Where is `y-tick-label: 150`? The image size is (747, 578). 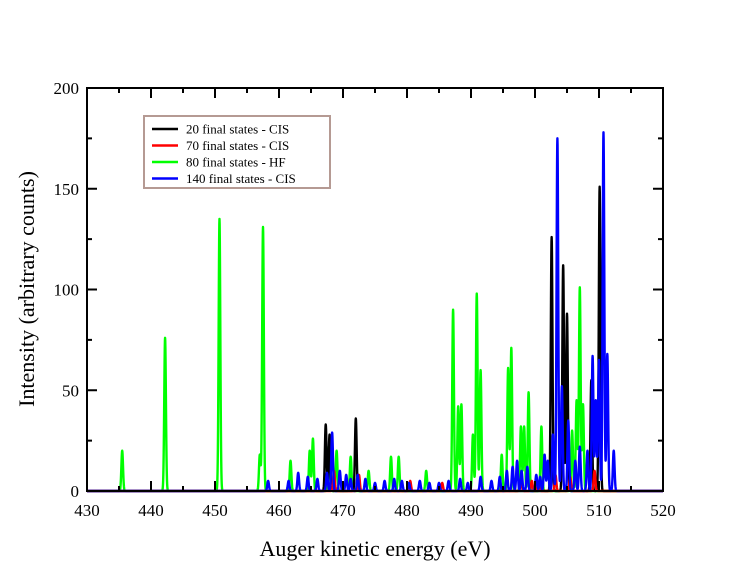 y-tick-label: 150 is located at coordinates (67, 189).